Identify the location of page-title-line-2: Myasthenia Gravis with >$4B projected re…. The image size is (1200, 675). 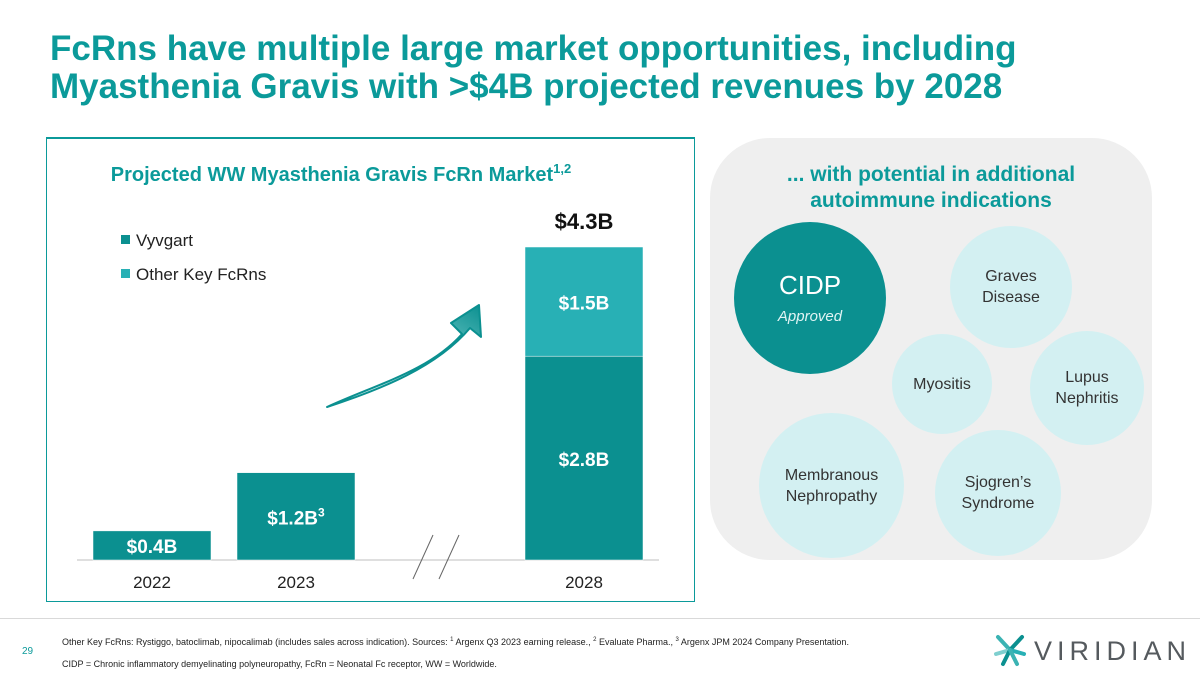
(526, 86).